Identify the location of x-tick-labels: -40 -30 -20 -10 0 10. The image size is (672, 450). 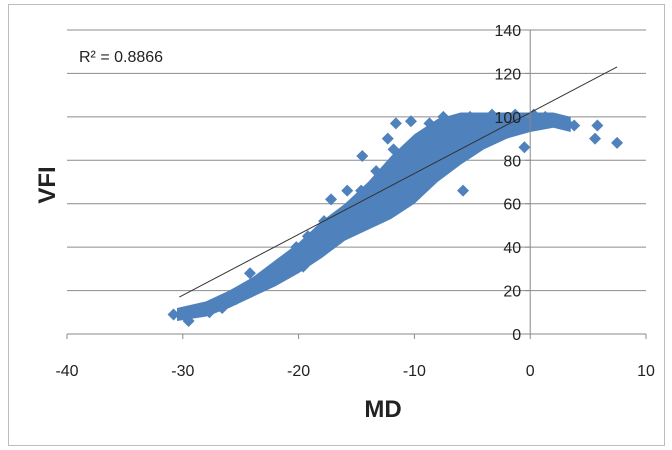
(355, 371).